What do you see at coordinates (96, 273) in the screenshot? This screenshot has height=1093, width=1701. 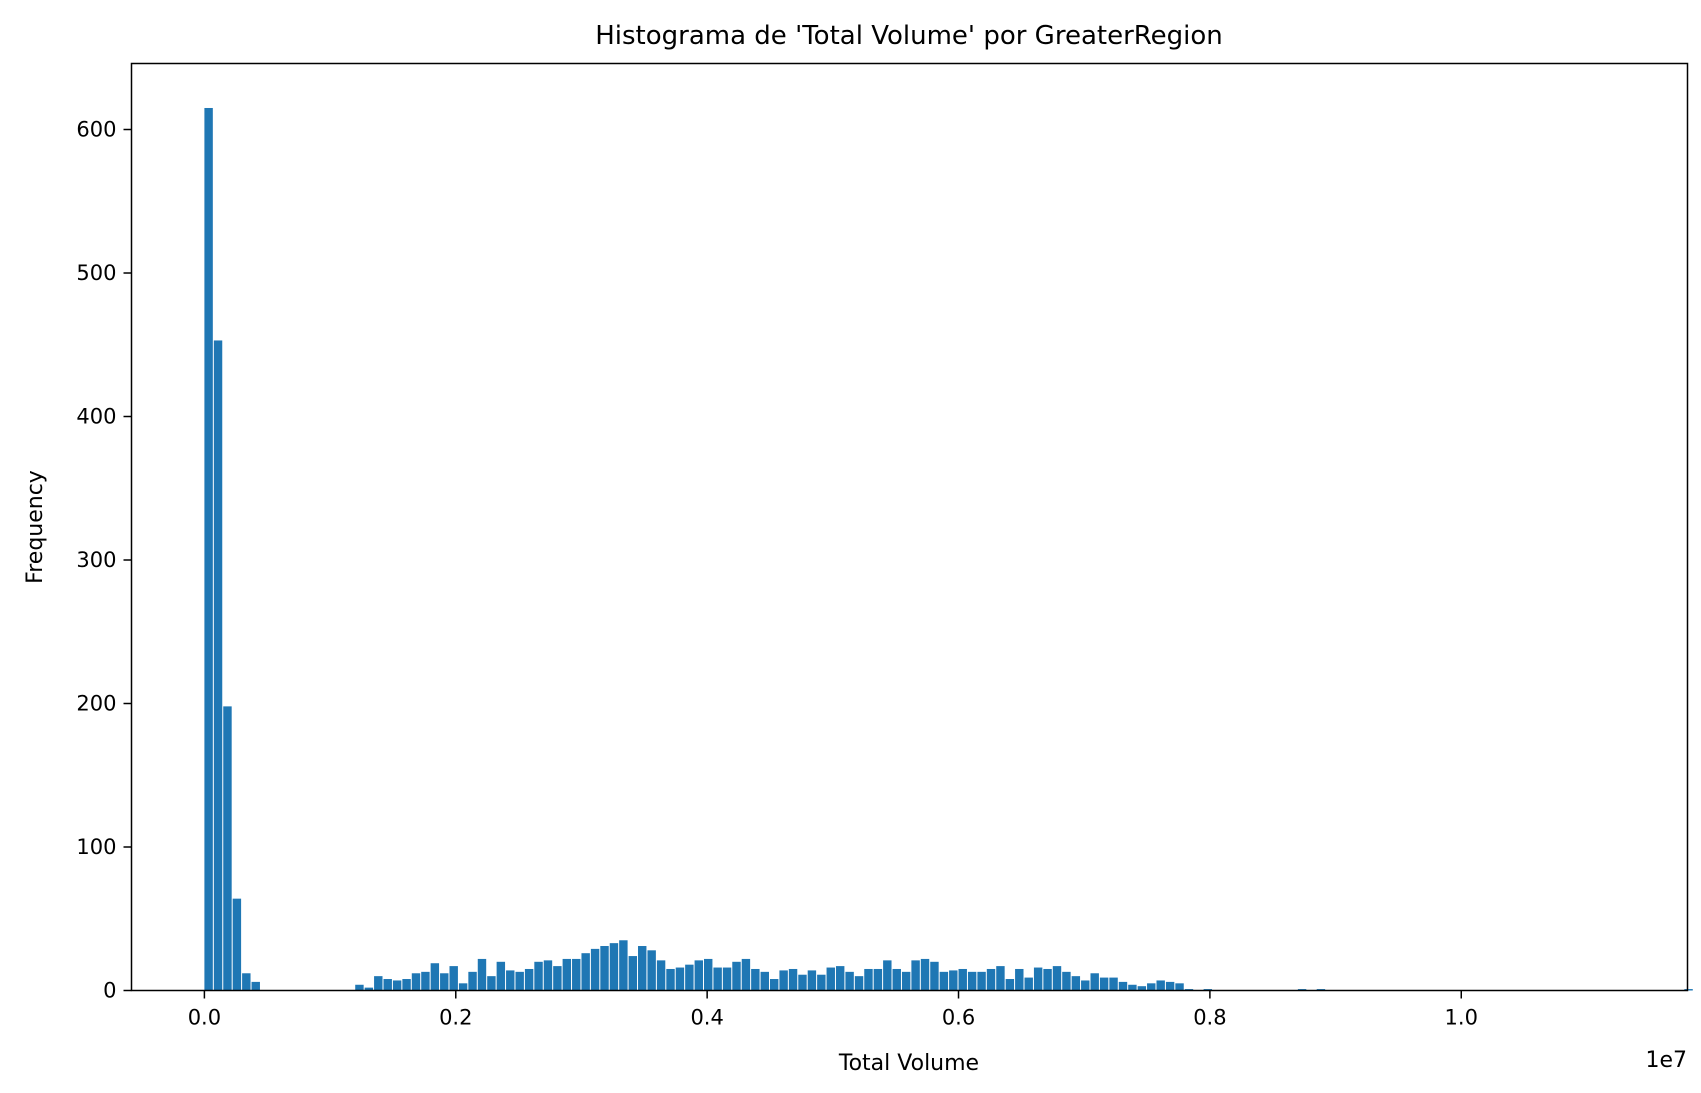 I see `y-tick-label: 500` at bounding box center [96, 273].